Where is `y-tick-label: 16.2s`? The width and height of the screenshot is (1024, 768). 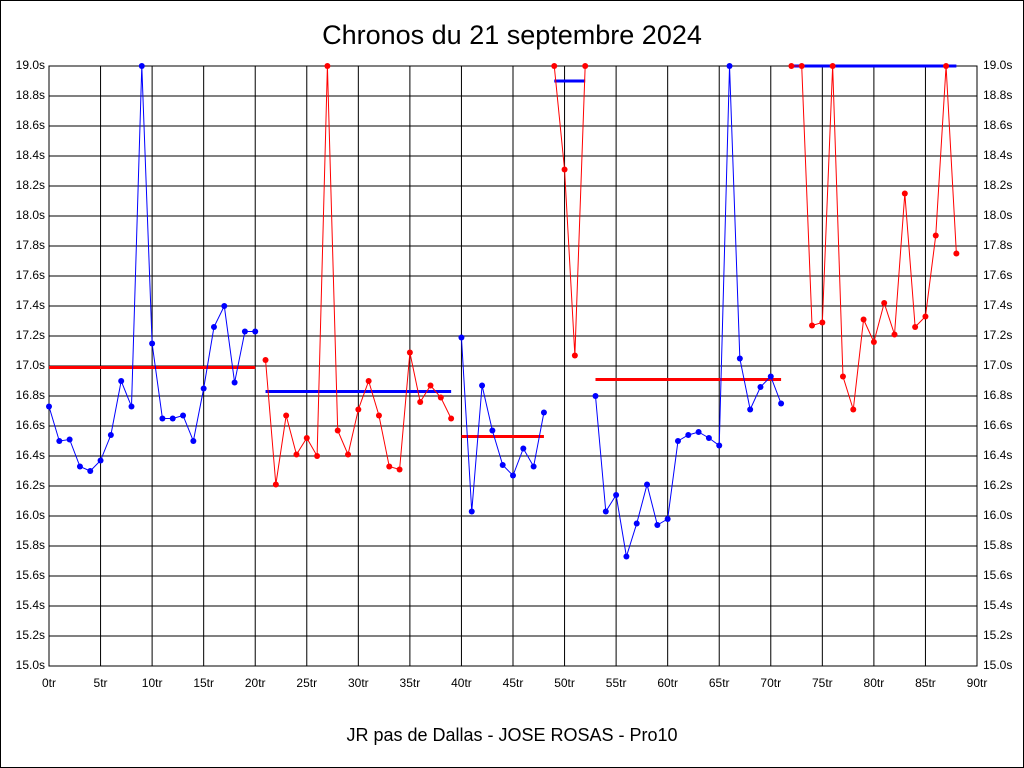
y-tick-label: 16.2s is located at coordinates (30, 485).